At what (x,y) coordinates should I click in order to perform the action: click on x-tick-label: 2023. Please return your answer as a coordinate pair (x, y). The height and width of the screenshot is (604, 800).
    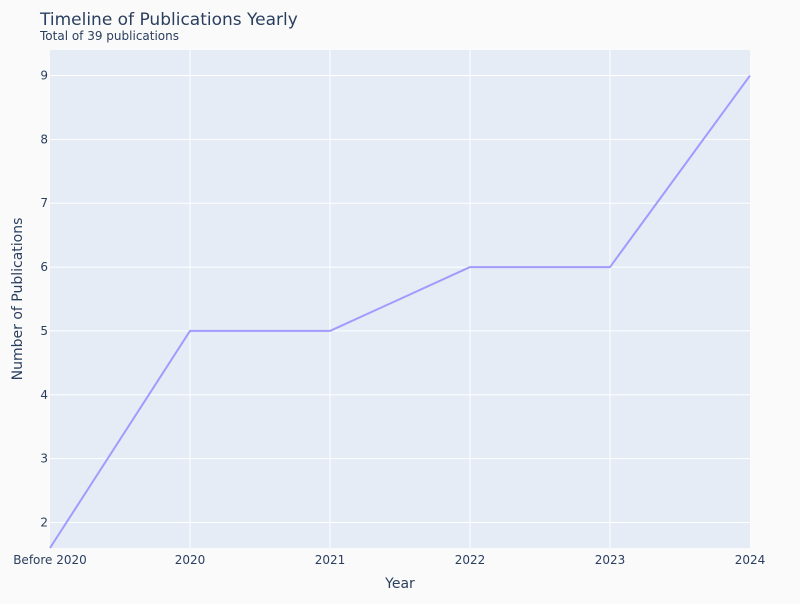
    Looking at the image, I should click on (610, 560).